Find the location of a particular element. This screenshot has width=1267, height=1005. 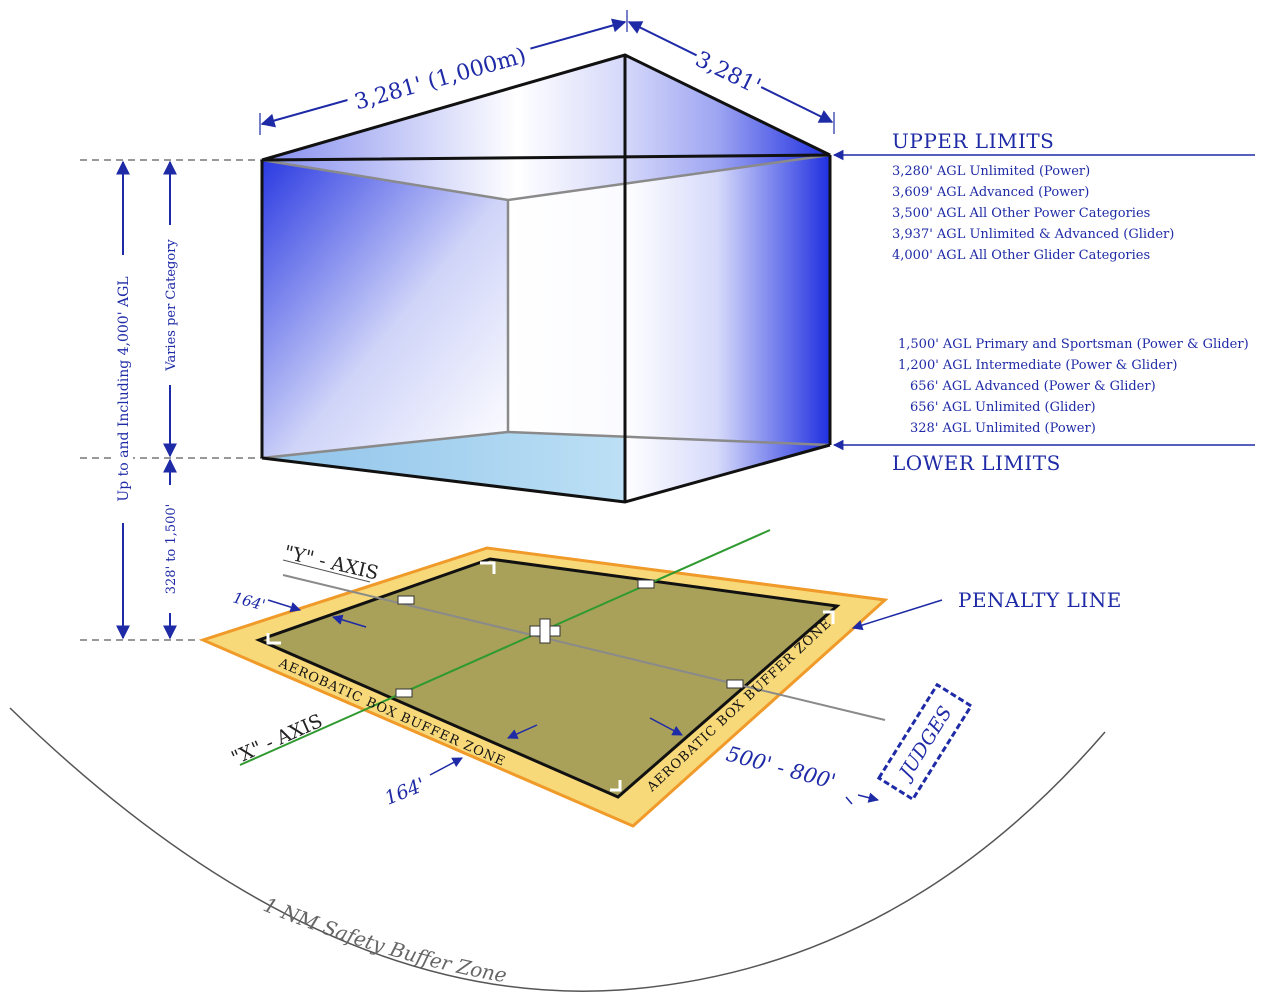

y-axis-line is located at coordinates (584, 647).